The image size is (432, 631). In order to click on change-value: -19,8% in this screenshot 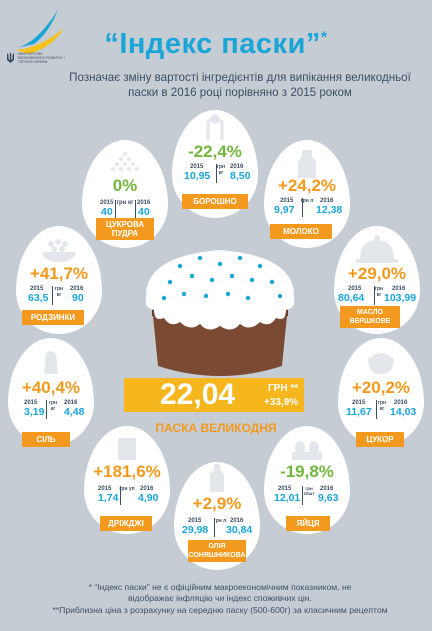, I will do `click(307, 471)`.